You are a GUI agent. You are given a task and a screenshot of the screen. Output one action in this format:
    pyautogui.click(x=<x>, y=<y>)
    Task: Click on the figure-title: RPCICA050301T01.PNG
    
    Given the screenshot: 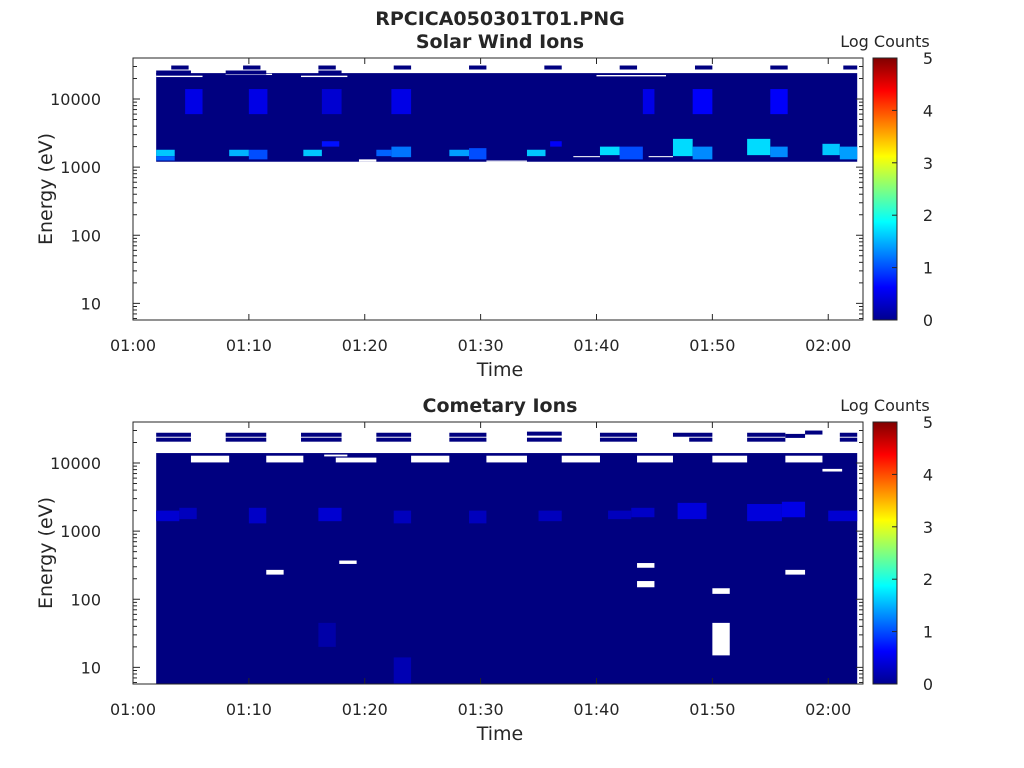 What is the action you would take?
    pyautogui.click(x=500, y=19)
    